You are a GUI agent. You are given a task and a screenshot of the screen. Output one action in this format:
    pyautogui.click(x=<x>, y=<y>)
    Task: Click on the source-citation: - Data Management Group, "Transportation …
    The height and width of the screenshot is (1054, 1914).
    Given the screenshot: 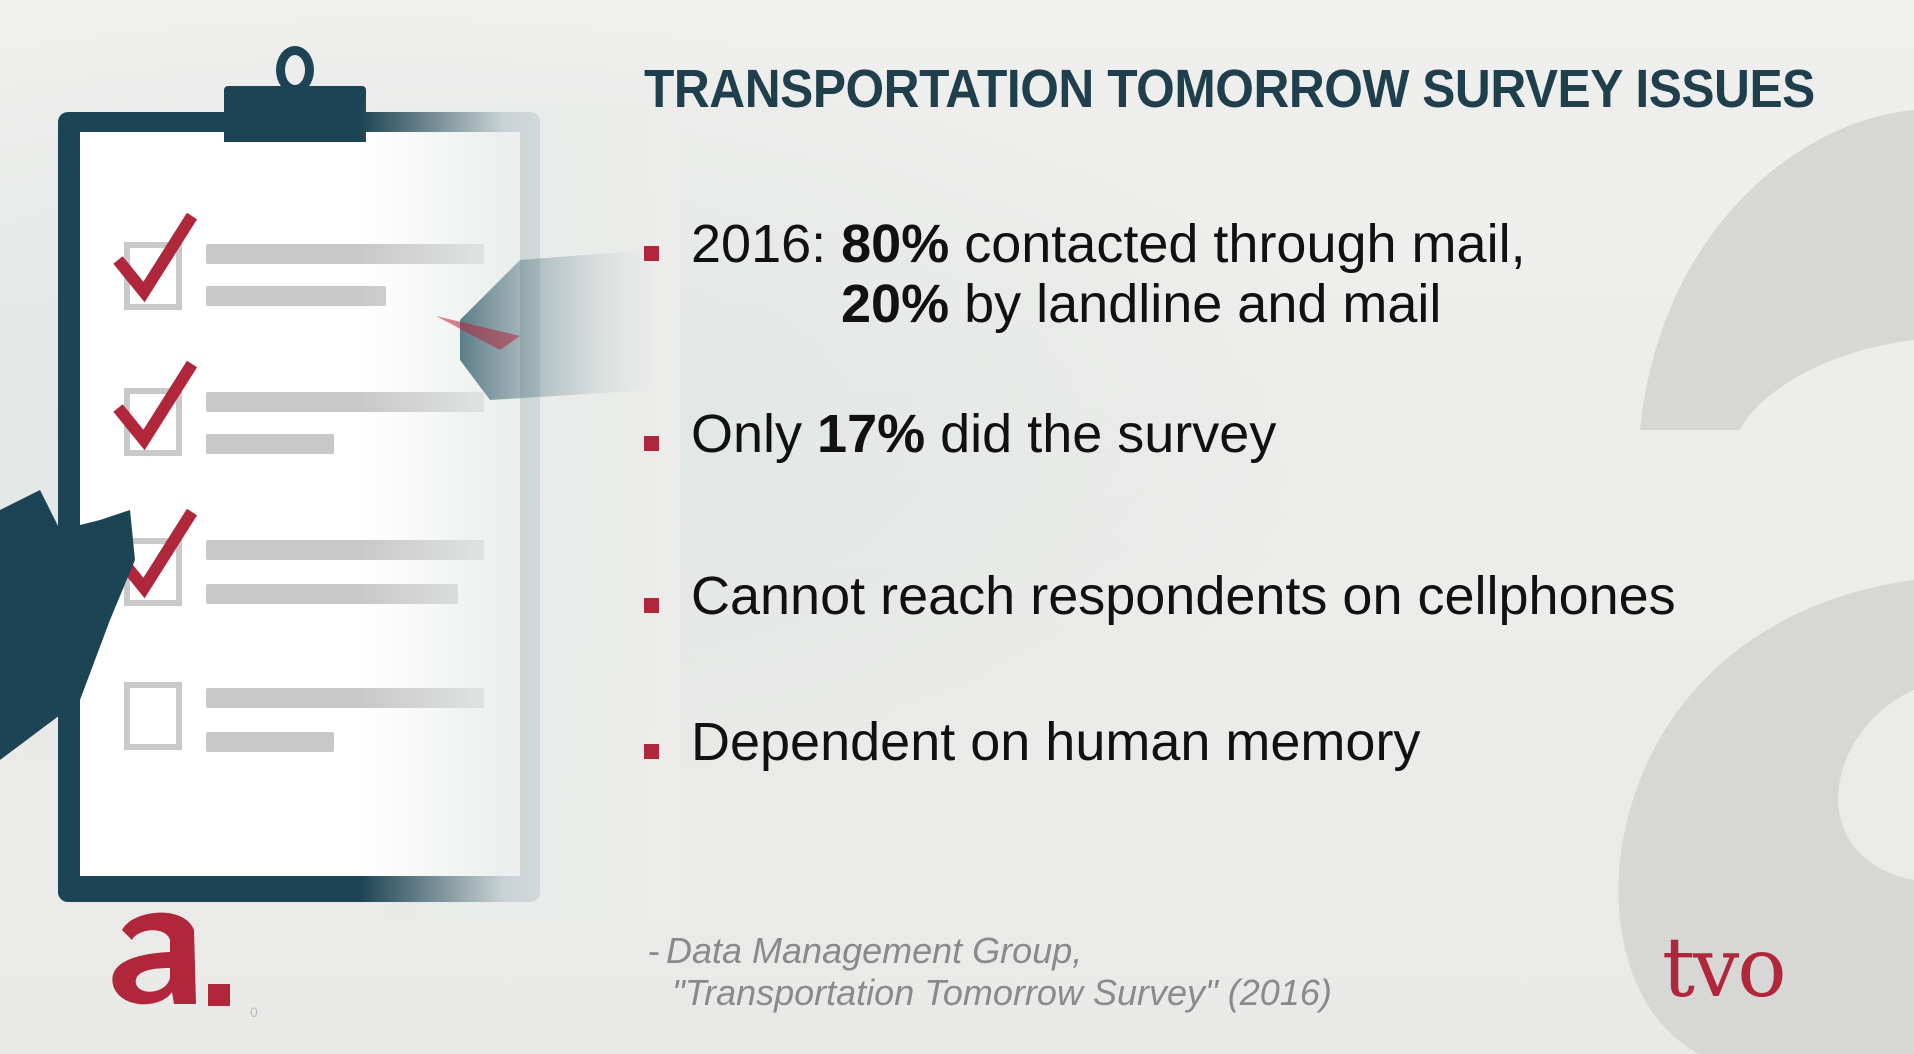 What is the action you would take?
    pyautogui.click(x=990, y=972)
    